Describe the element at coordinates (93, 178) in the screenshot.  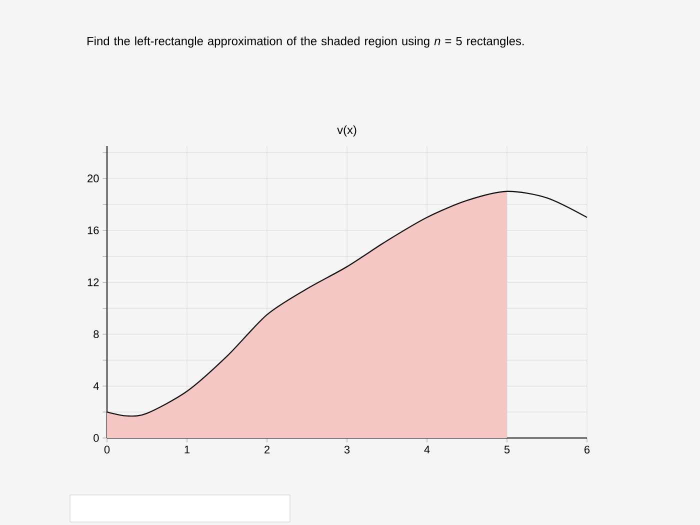
I see `y-tick-label: 20` at that location.